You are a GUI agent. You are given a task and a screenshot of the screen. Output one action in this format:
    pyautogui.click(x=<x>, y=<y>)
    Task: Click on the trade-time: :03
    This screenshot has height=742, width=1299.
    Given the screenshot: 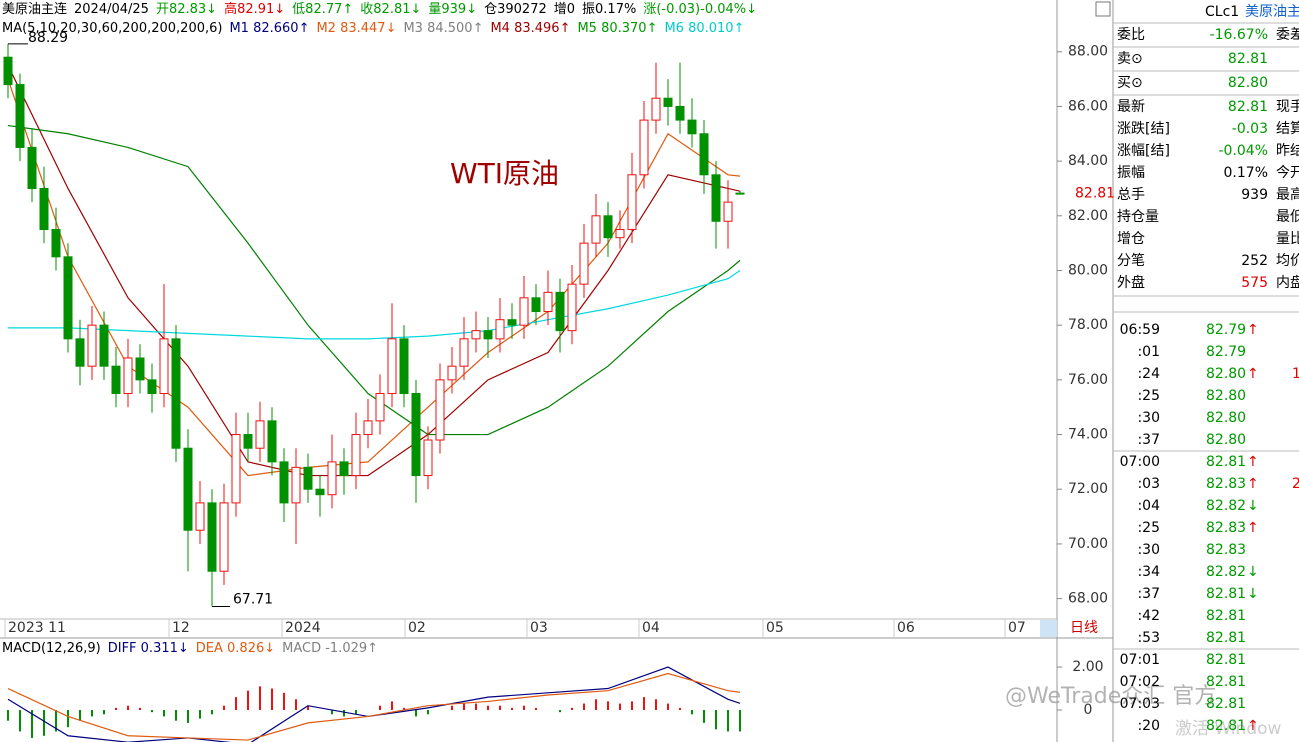 What is the action you would take?
    pyautogui.click(x=1148, y=484)
    